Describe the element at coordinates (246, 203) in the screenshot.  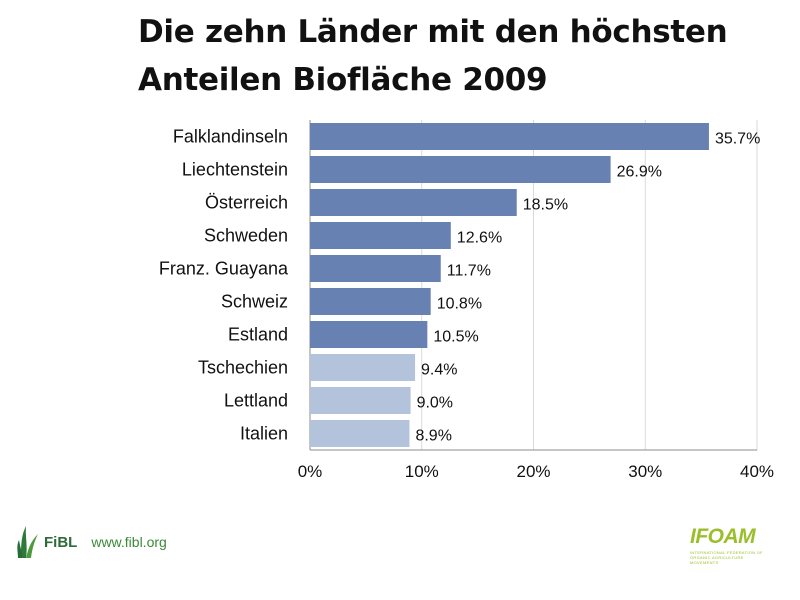
I see `category-label: Österreich` at that location.